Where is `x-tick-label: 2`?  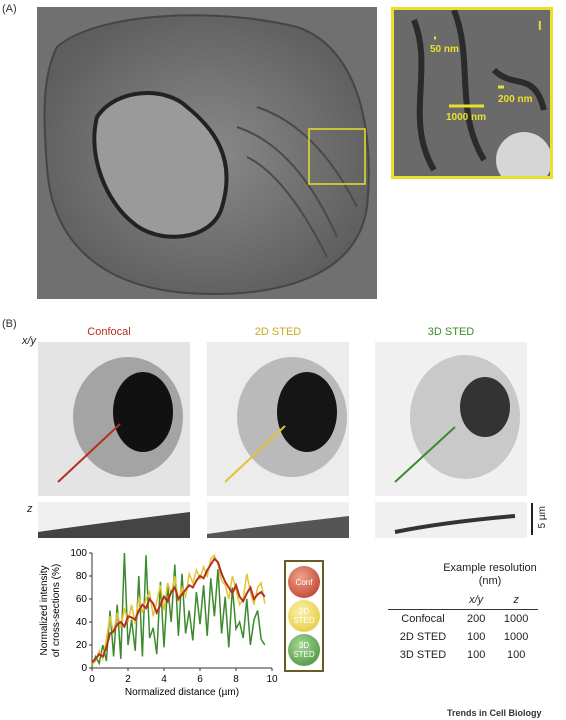 x-tick-label: 2 is located at coordinates (128, 679).